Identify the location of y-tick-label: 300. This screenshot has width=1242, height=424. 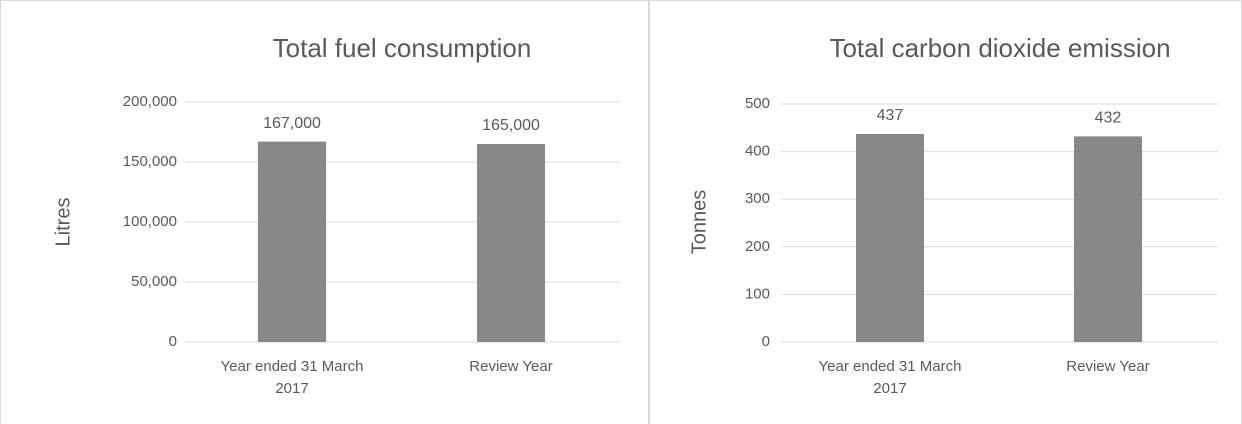
(757, 198).